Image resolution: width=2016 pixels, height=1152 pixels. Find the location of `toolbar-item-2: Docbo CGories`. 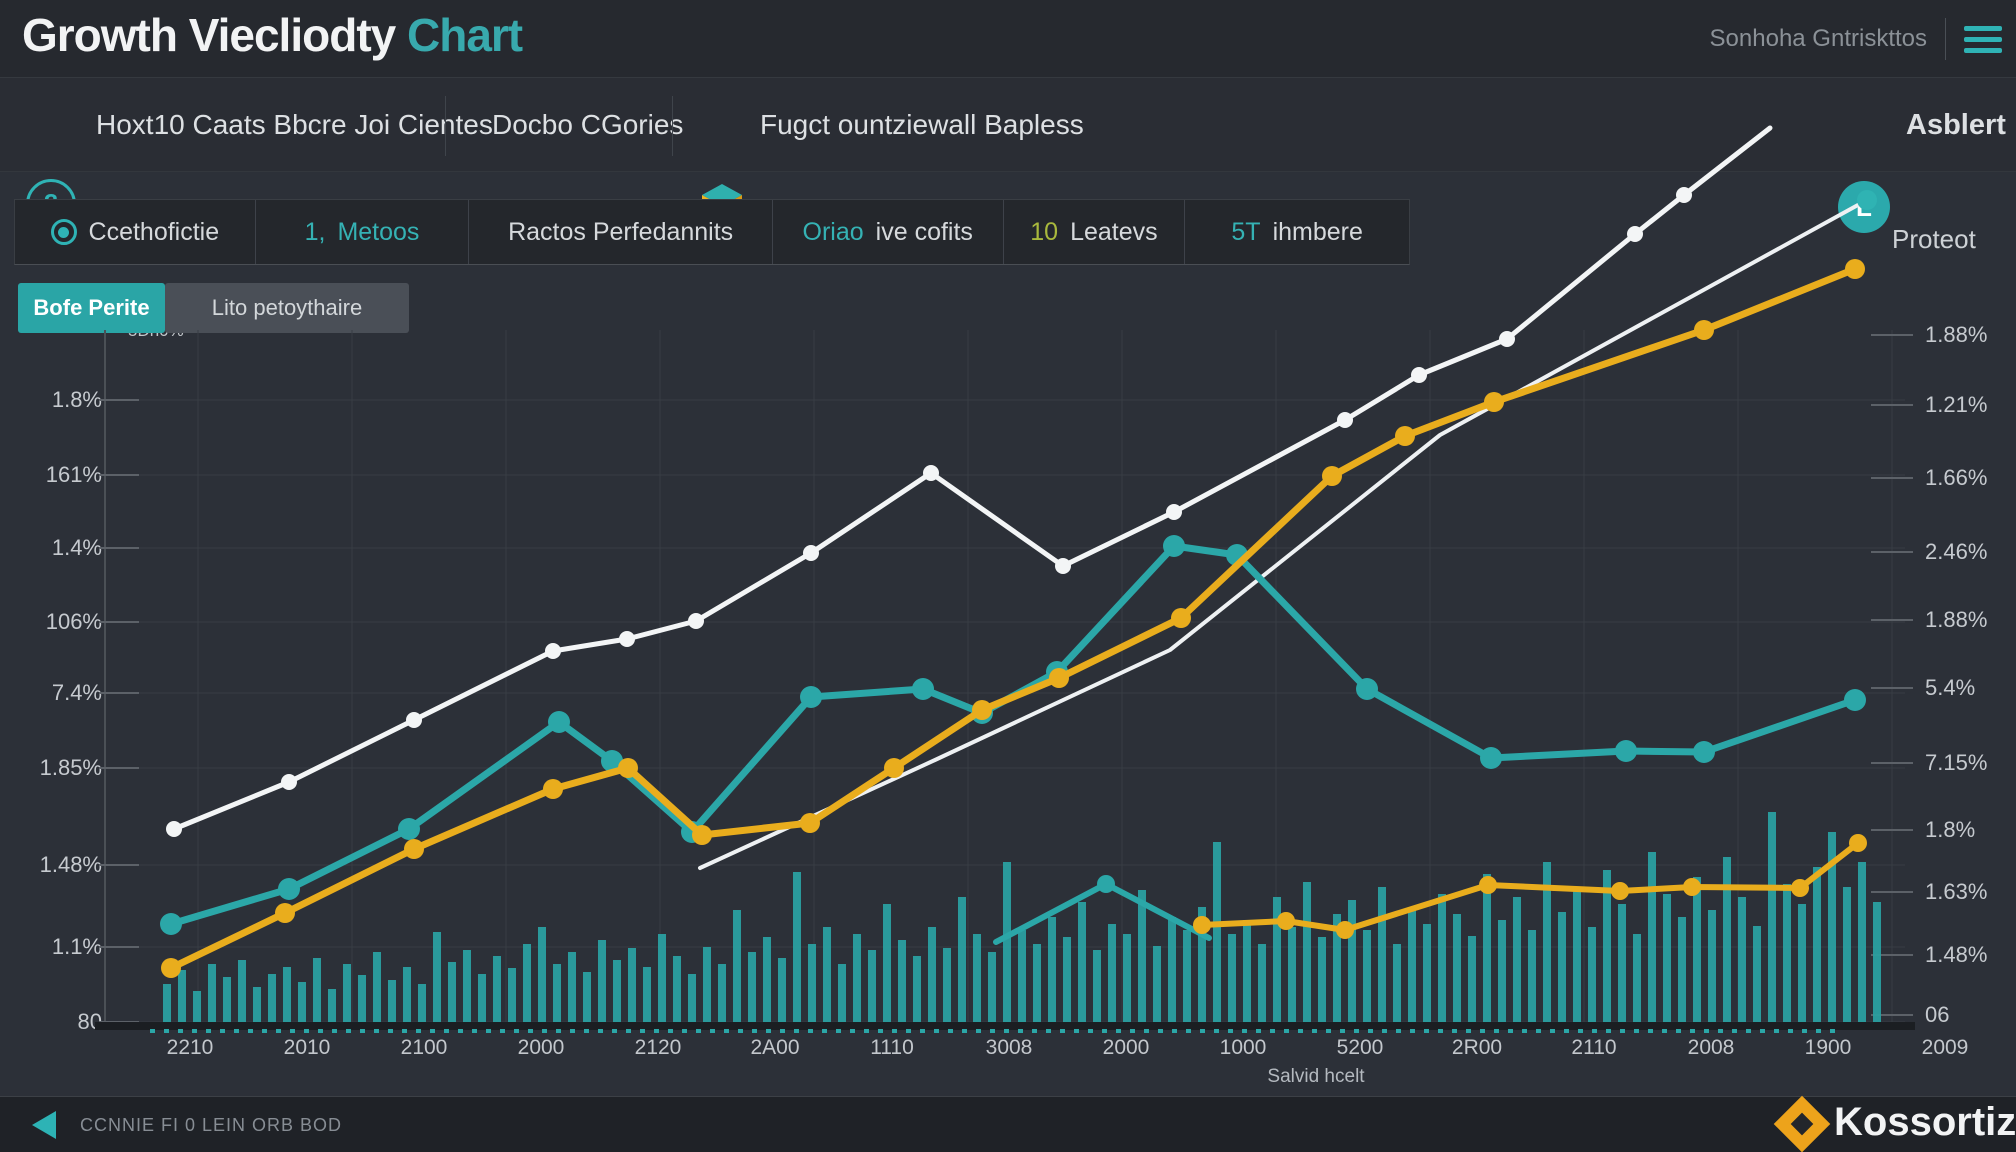

toolbar-item-2: Docbo CGories is located at coordinates (588, 124).